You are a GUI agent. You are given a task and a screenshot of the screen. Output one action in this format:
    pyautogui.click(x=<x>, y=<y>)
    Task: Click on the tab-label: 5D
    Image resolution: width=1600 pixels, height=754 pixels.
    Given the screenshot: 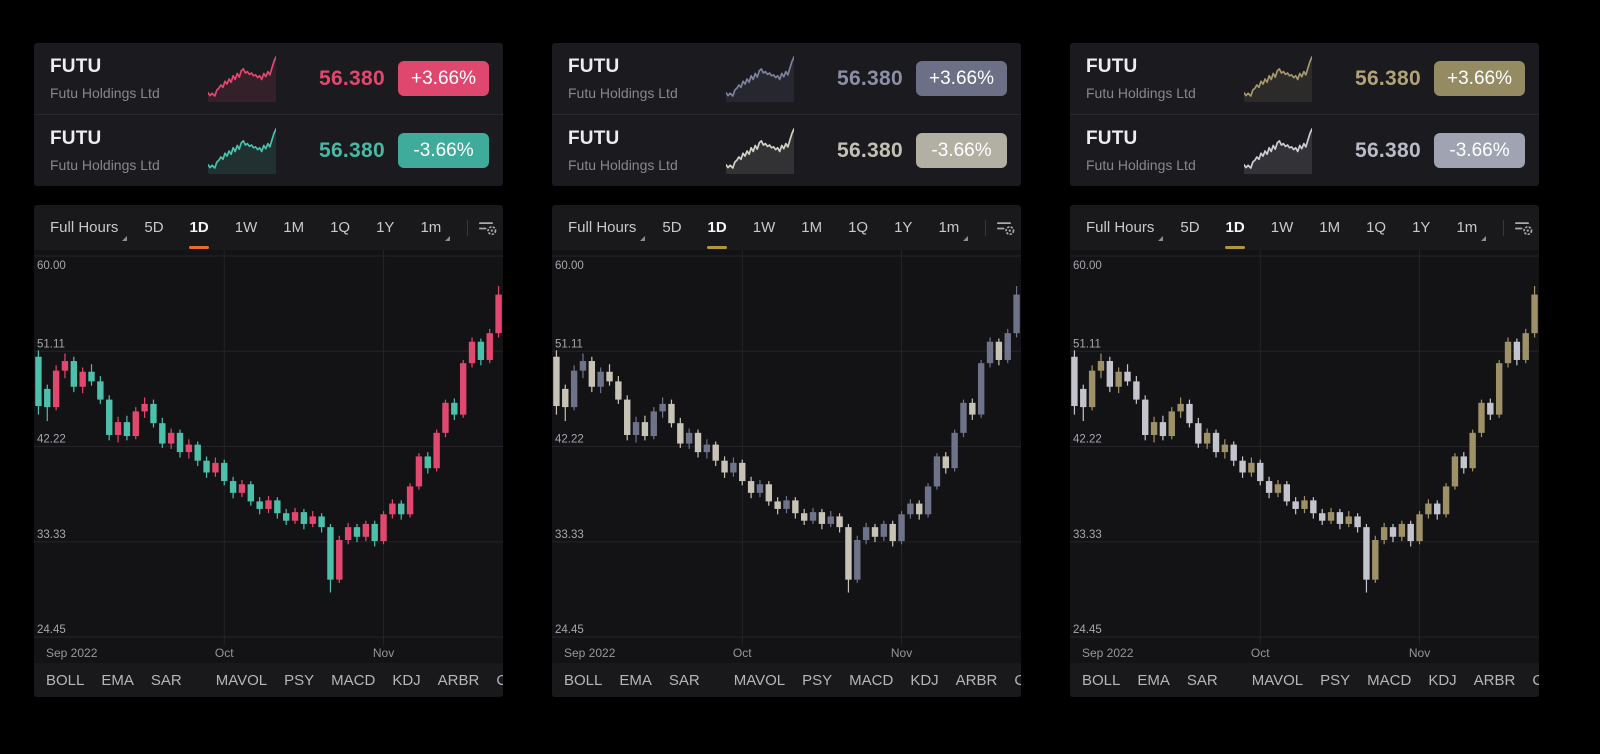 What is the action you would take?
    pyautogui.click(x=154, y=227)
    